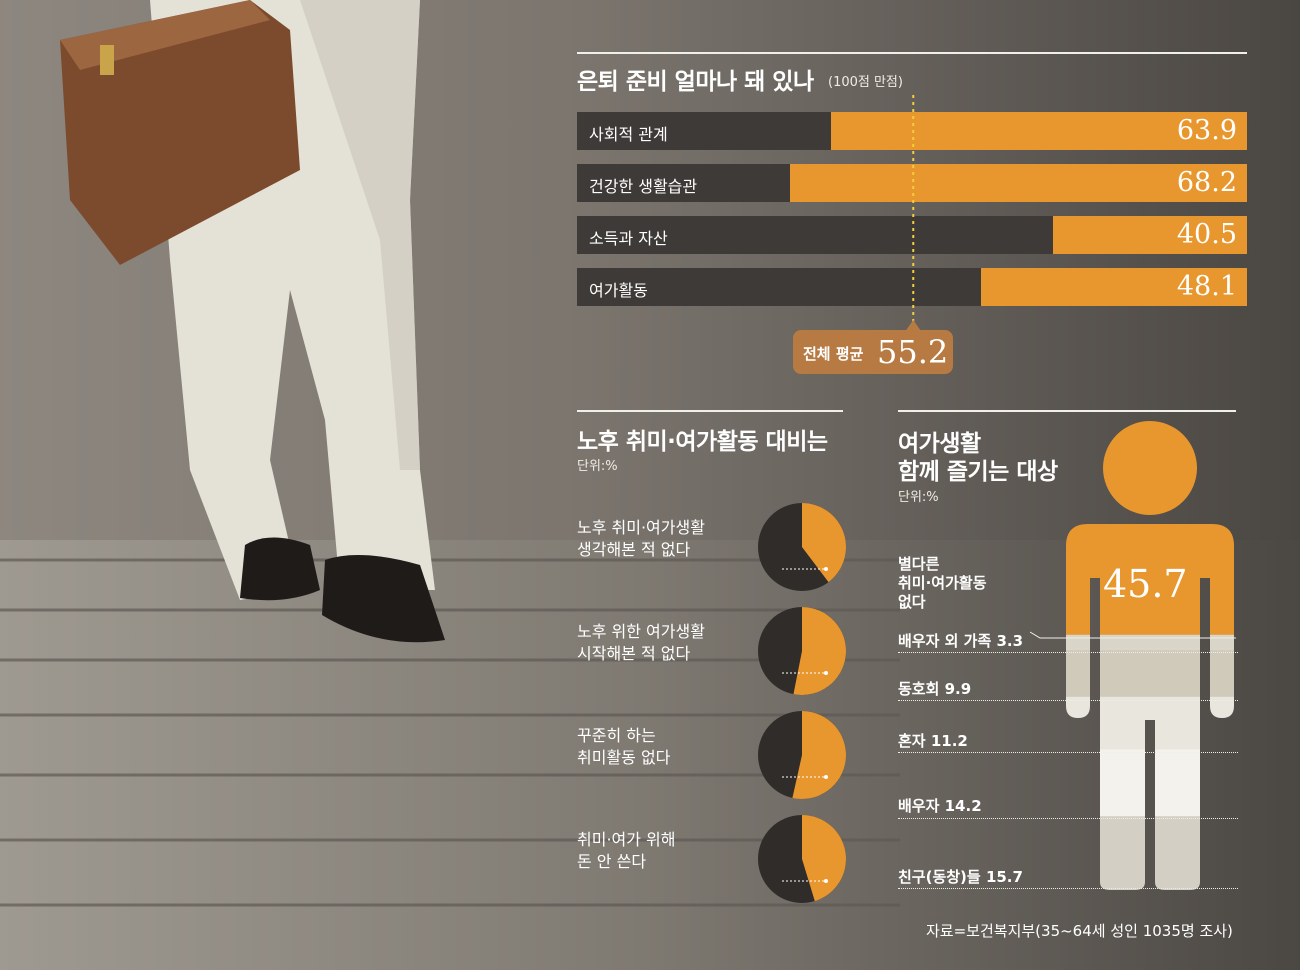 This screenshot has height=970, width=1300. Describe the element at coordinates (1145, 584) in the screenshot. I see `leisure-big-value: 45.7` at that location.